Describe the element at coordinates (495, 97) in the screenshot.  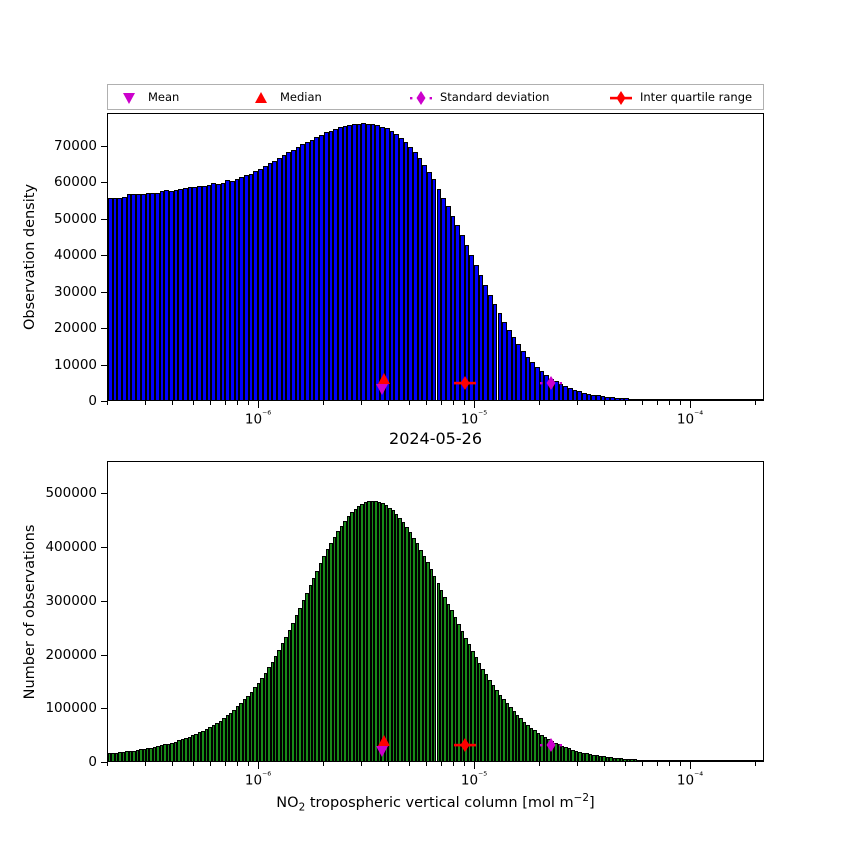
I see `legend-label: Standard deviation` at that location.